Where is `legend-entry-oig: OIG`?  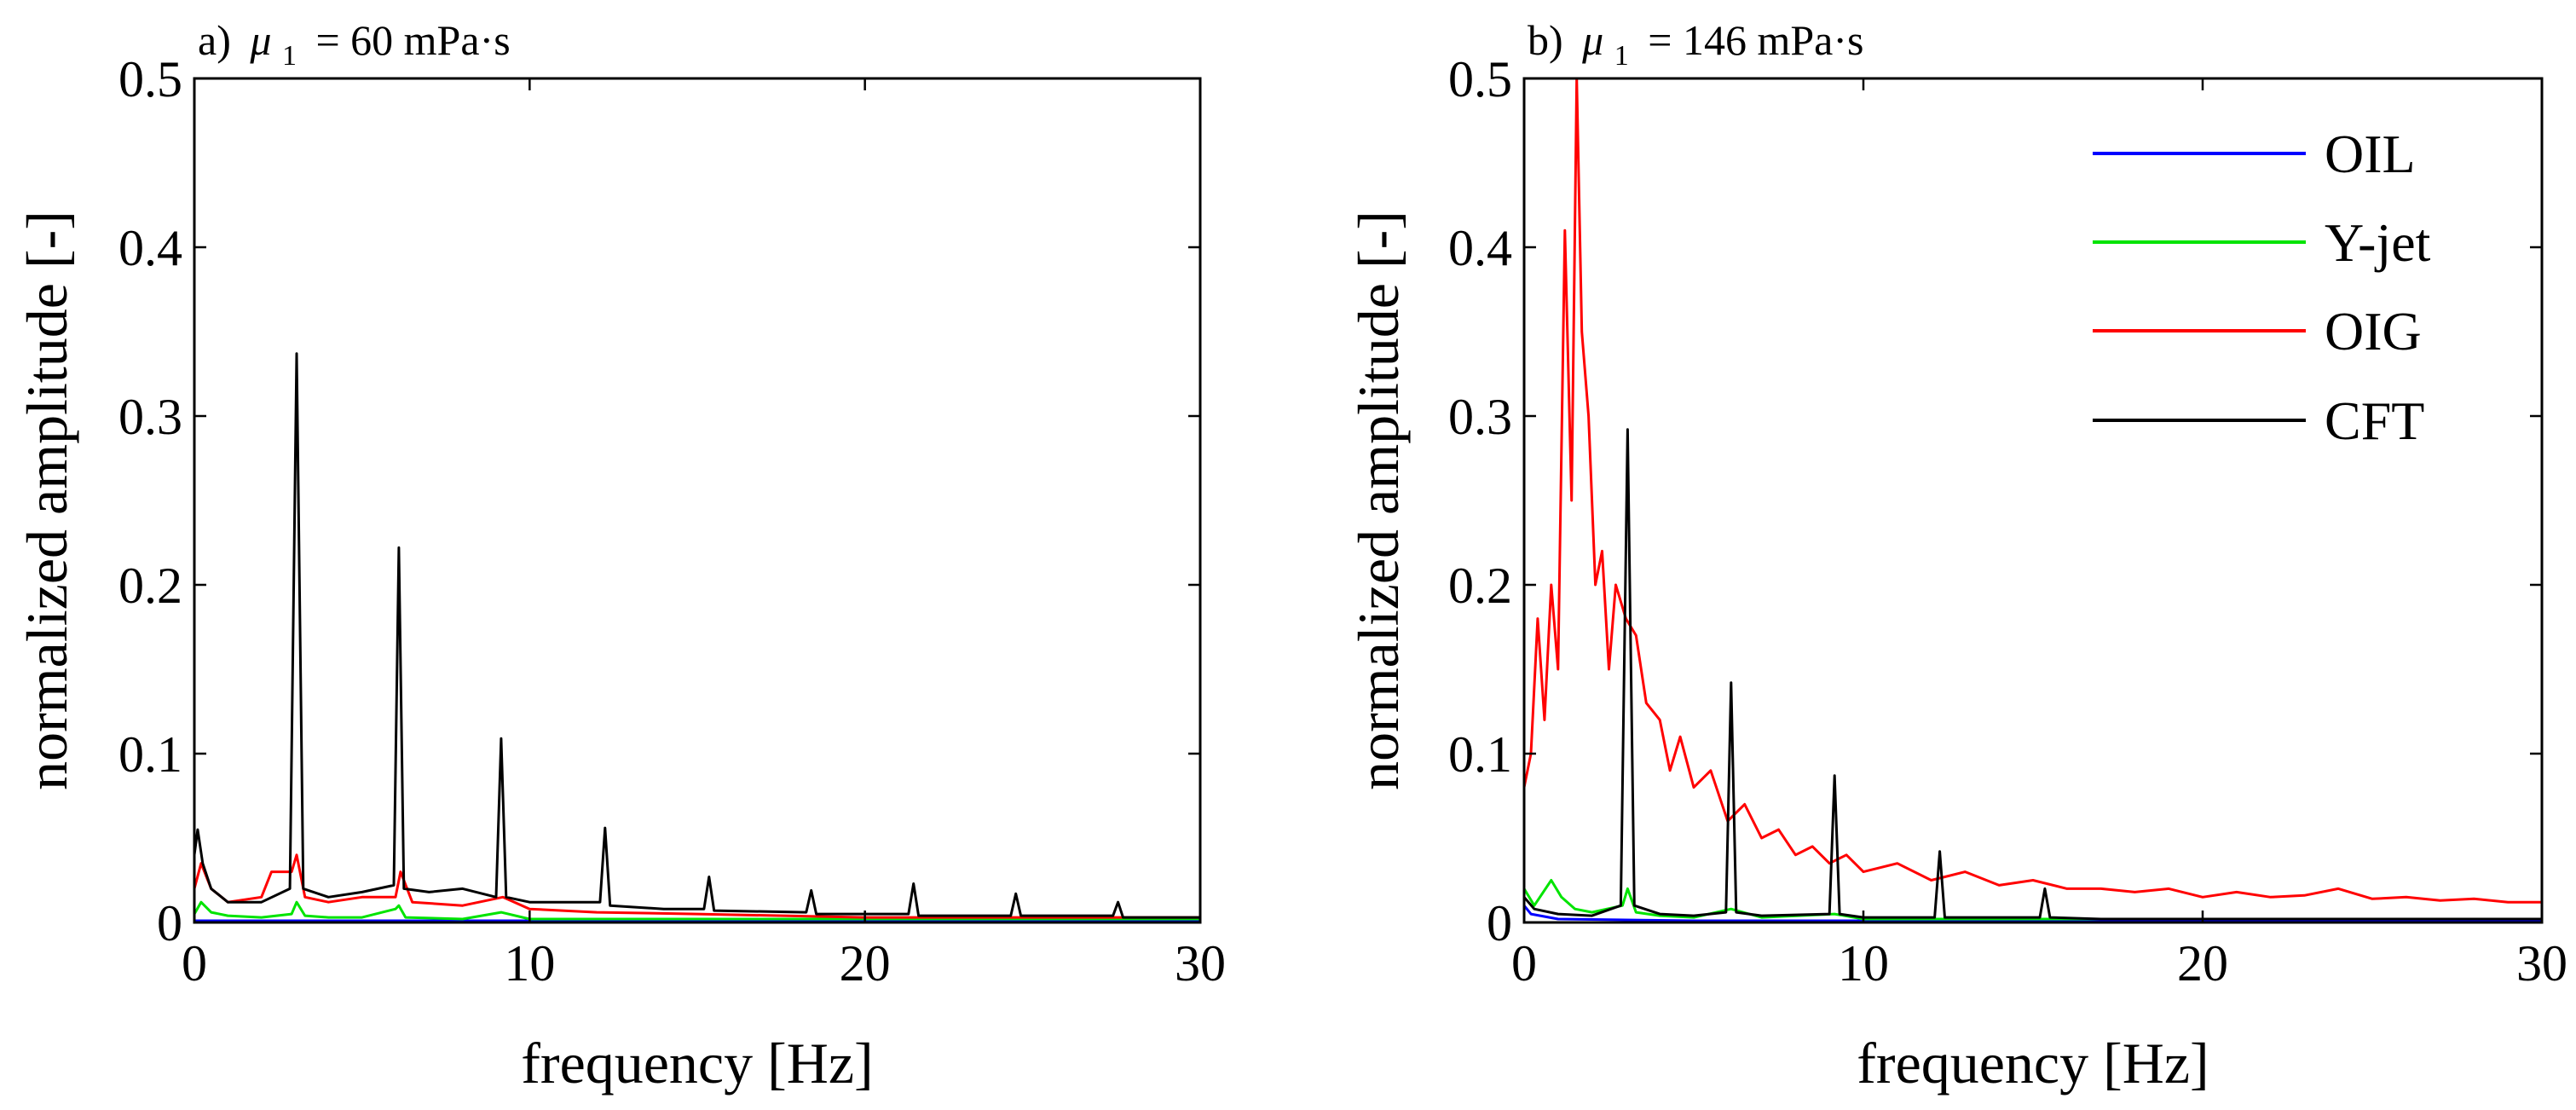 legend-entry-oig: OIG is located at coordinates (2257, 331).